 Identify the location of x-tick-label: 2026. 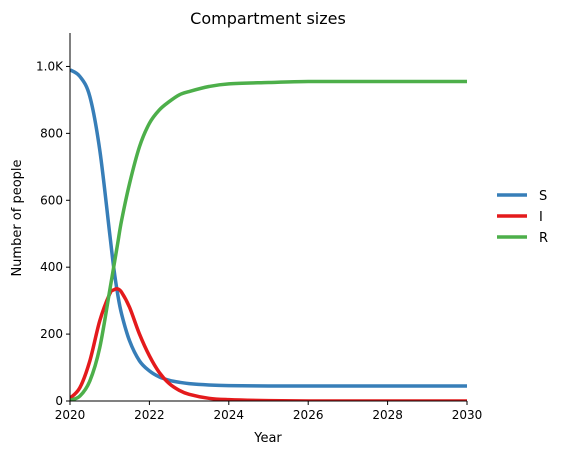
(308, 415).